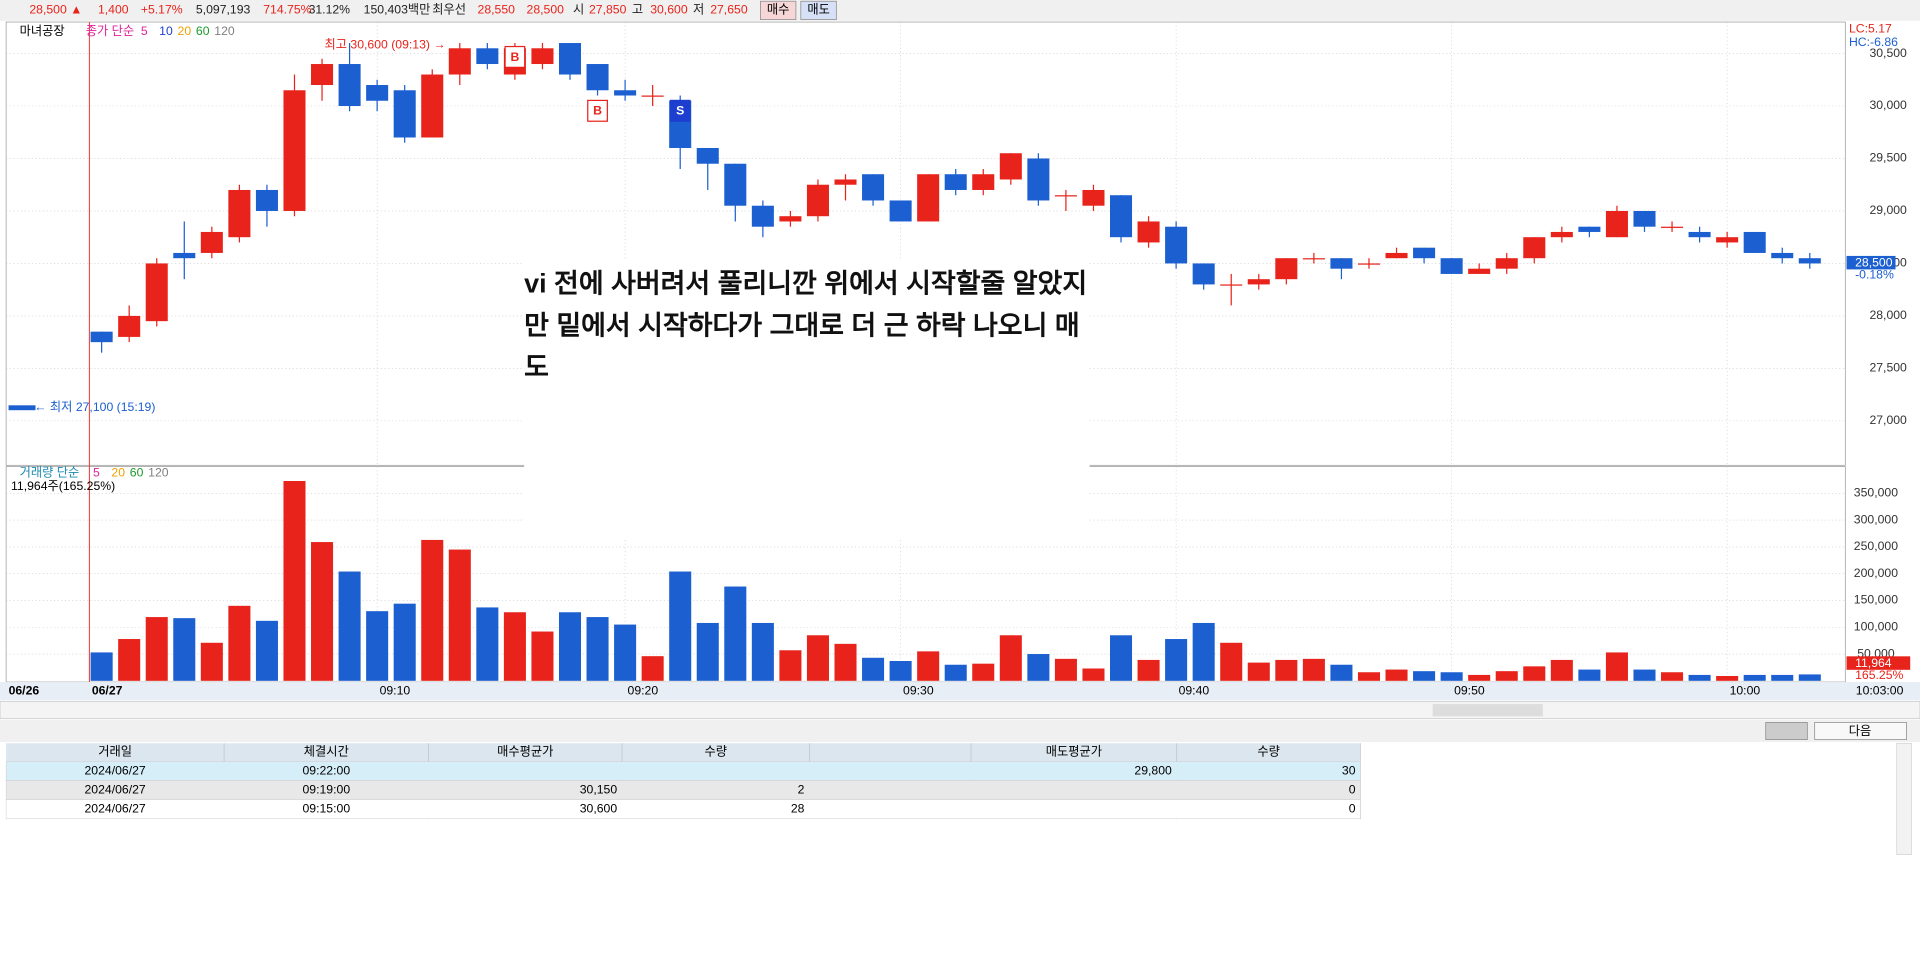  I want to click on y-tick-label: 29,500, so click(1888, 158).